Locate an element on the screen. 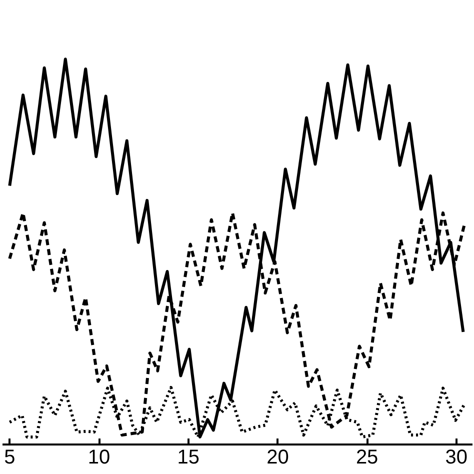 The image size is (474, 474). x-tick-label: 25 is located at coordinates (367, 457).